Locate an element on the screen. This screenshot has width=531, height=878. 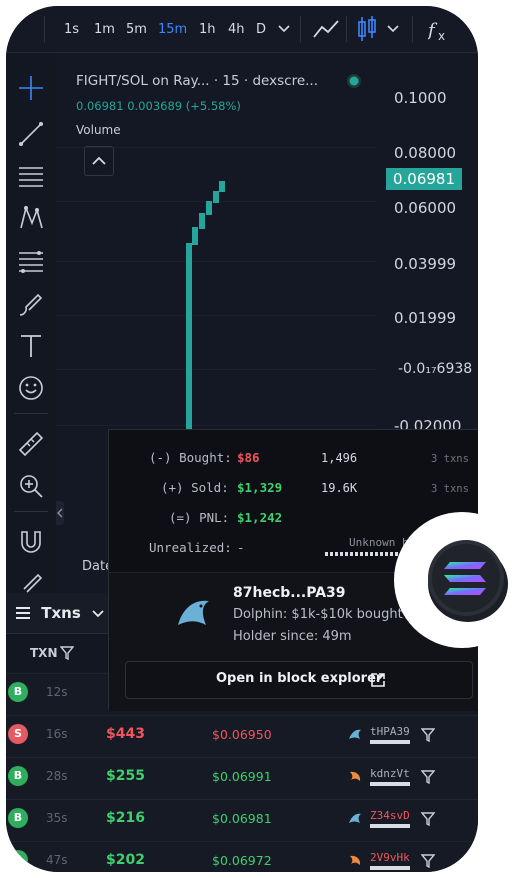
trend-line-icon is located at coordinates (31, 134).